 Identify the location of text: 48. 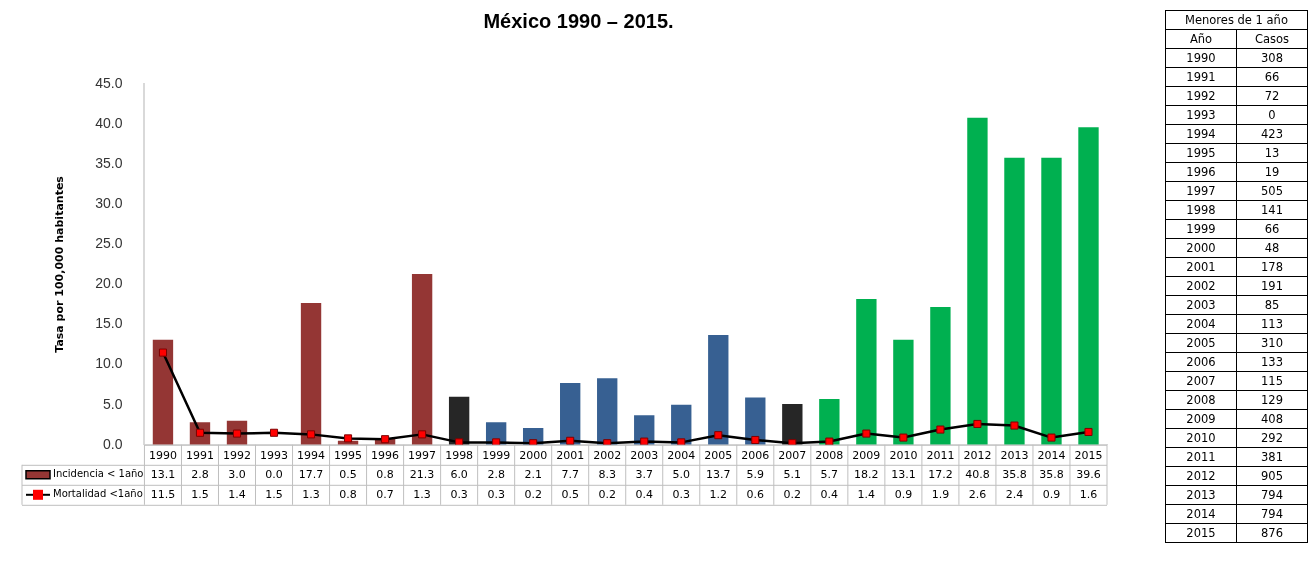
(1272, 248).